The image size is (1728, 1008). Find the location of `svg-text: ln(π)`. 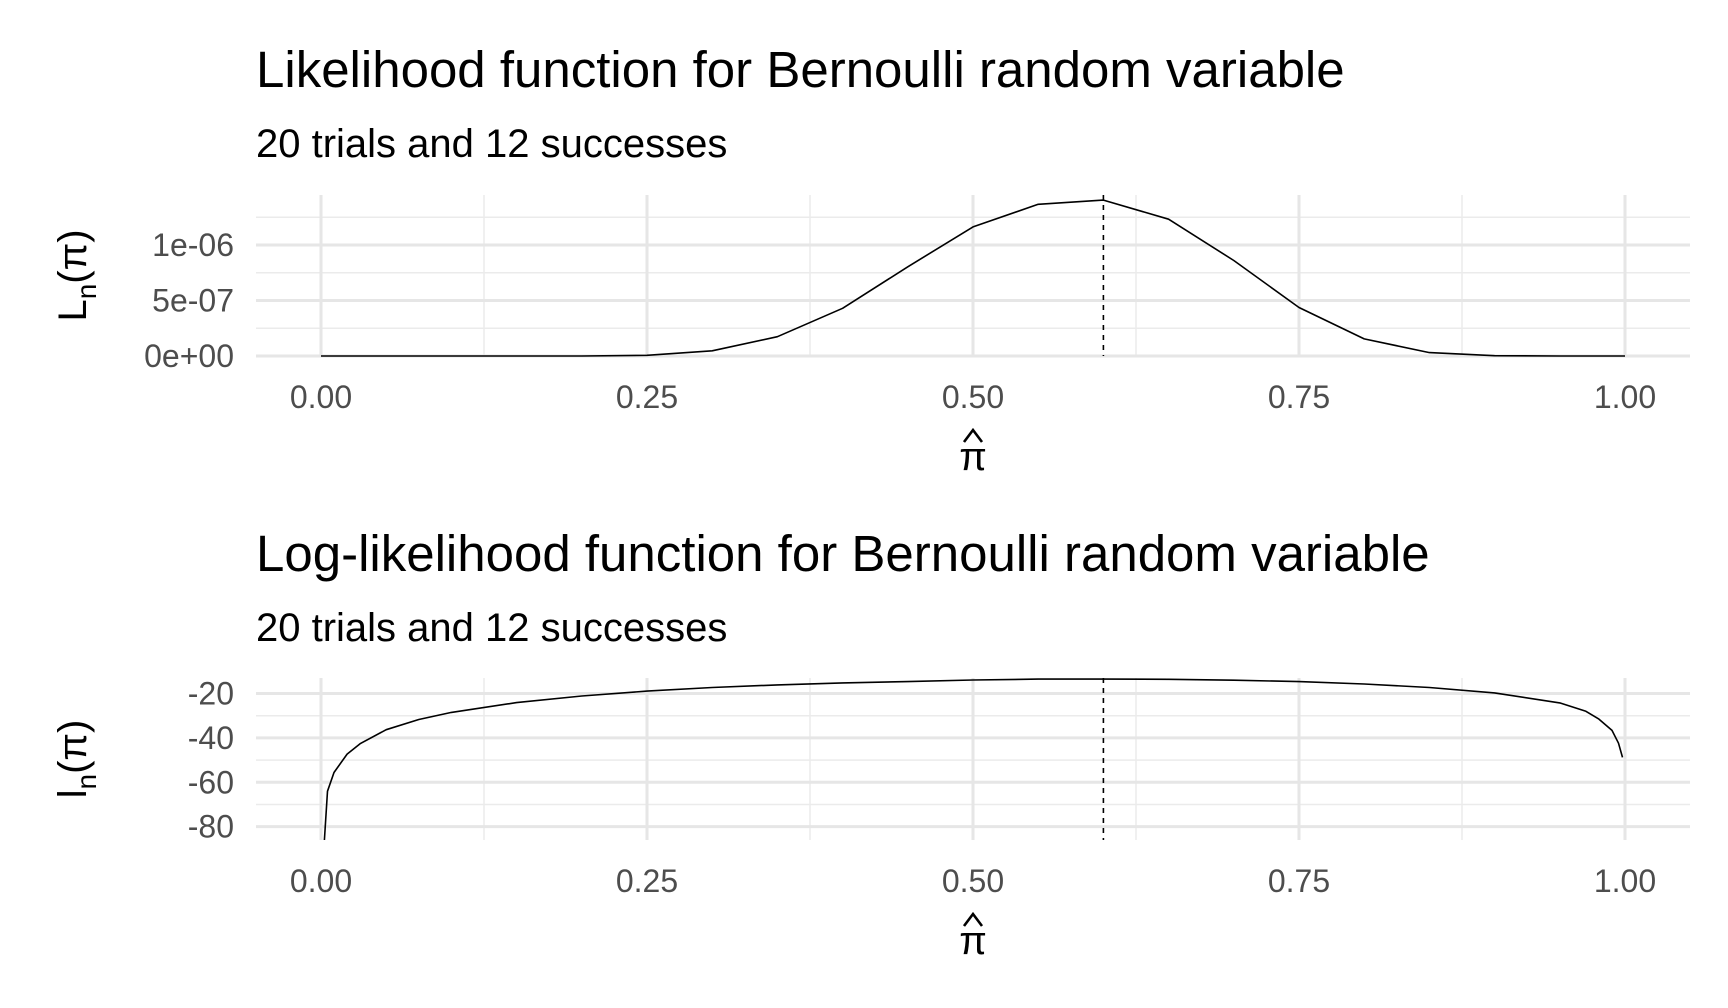

svg-text: ln(π) is located at coordinates (76, 759).